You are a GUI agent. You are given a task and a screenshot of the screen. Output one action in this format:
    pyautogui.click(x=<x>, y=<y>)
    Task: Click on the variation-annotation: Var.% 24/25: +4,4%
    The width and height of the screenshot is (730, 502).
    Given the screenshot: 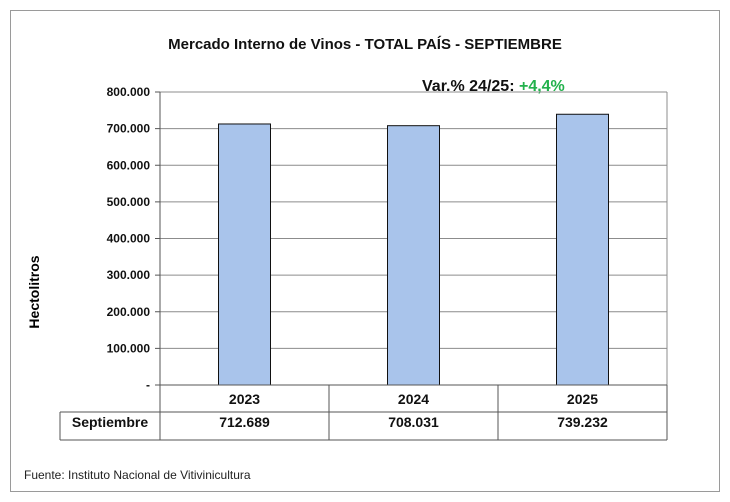 What is the action you would take?
    pyautogui.click(x=493, y=87)
    